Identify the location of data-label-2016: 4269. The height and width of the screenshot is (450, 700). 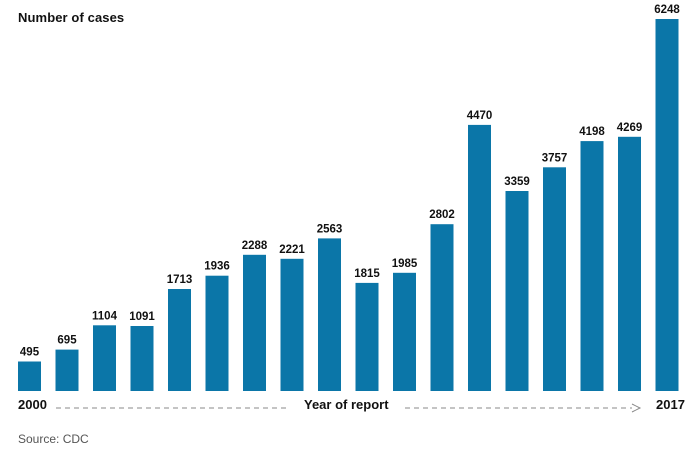
(630, 128).